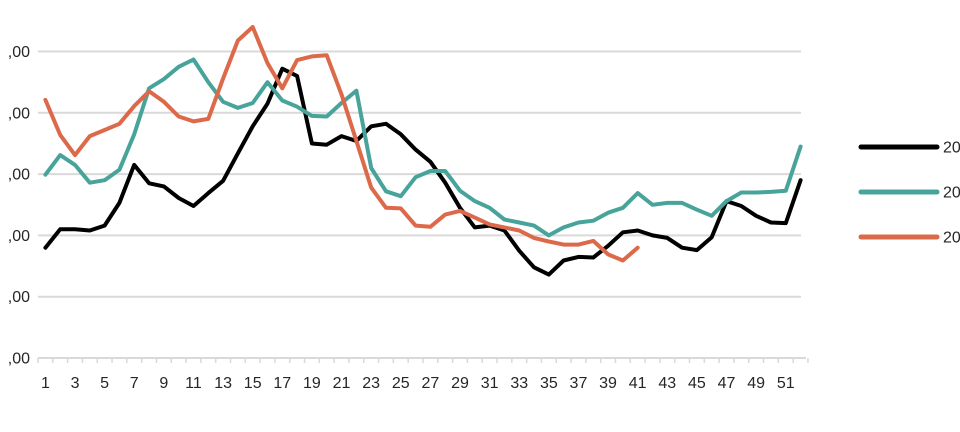 This screenshot has width=960, height=432. Describe the element at coordinates (697, 383) in the screenshot. I see `x-tick-label: 45` at that location.